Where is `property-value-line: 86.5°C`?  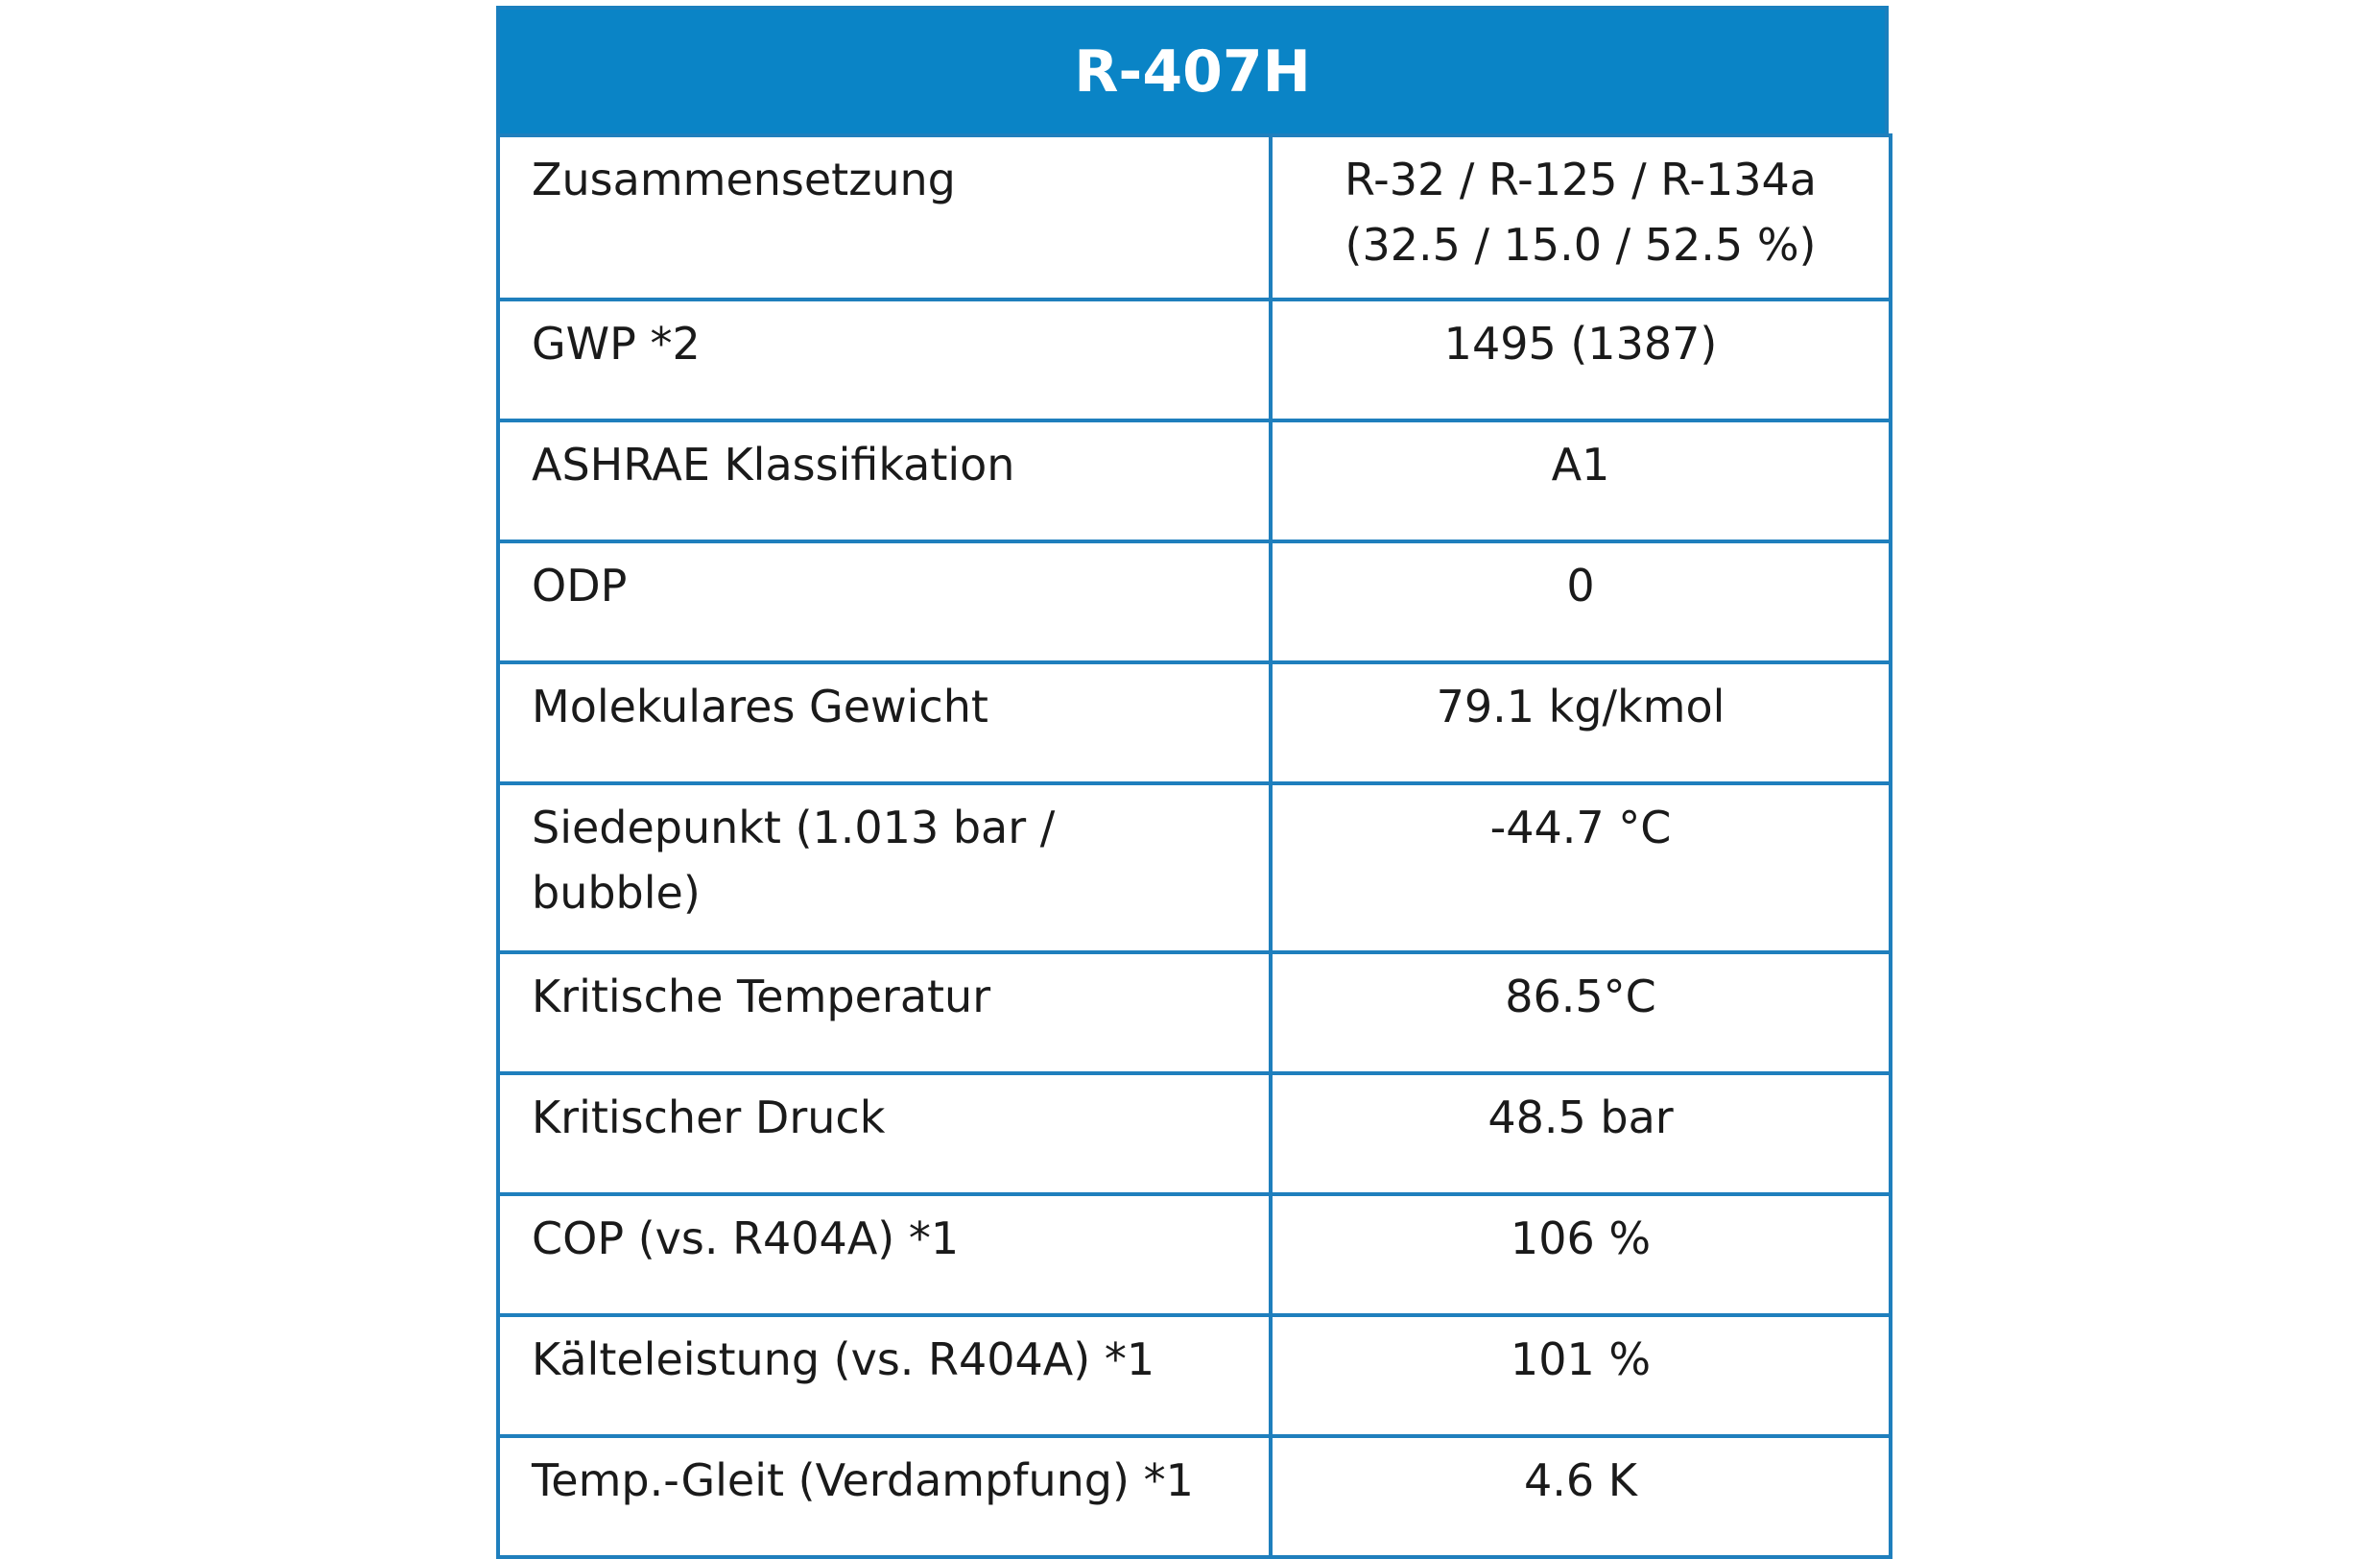
property-value-line: 86.5°C is located at coordinates (1581, 996).